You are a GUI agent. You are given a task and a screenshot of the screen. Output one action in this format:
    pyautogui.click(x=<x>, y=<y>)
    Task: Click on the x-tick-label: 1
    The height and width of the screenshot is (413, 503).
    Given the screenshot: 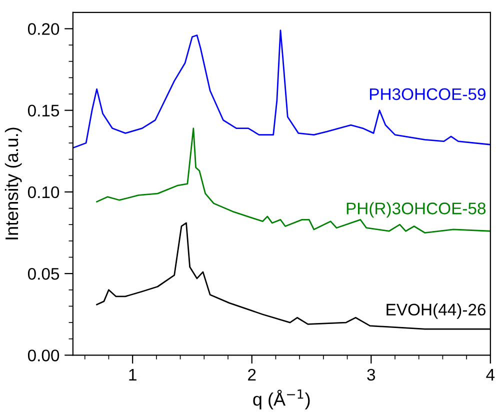 What is the action you would take?
    pyautogui.click(x=132, y=374)
    